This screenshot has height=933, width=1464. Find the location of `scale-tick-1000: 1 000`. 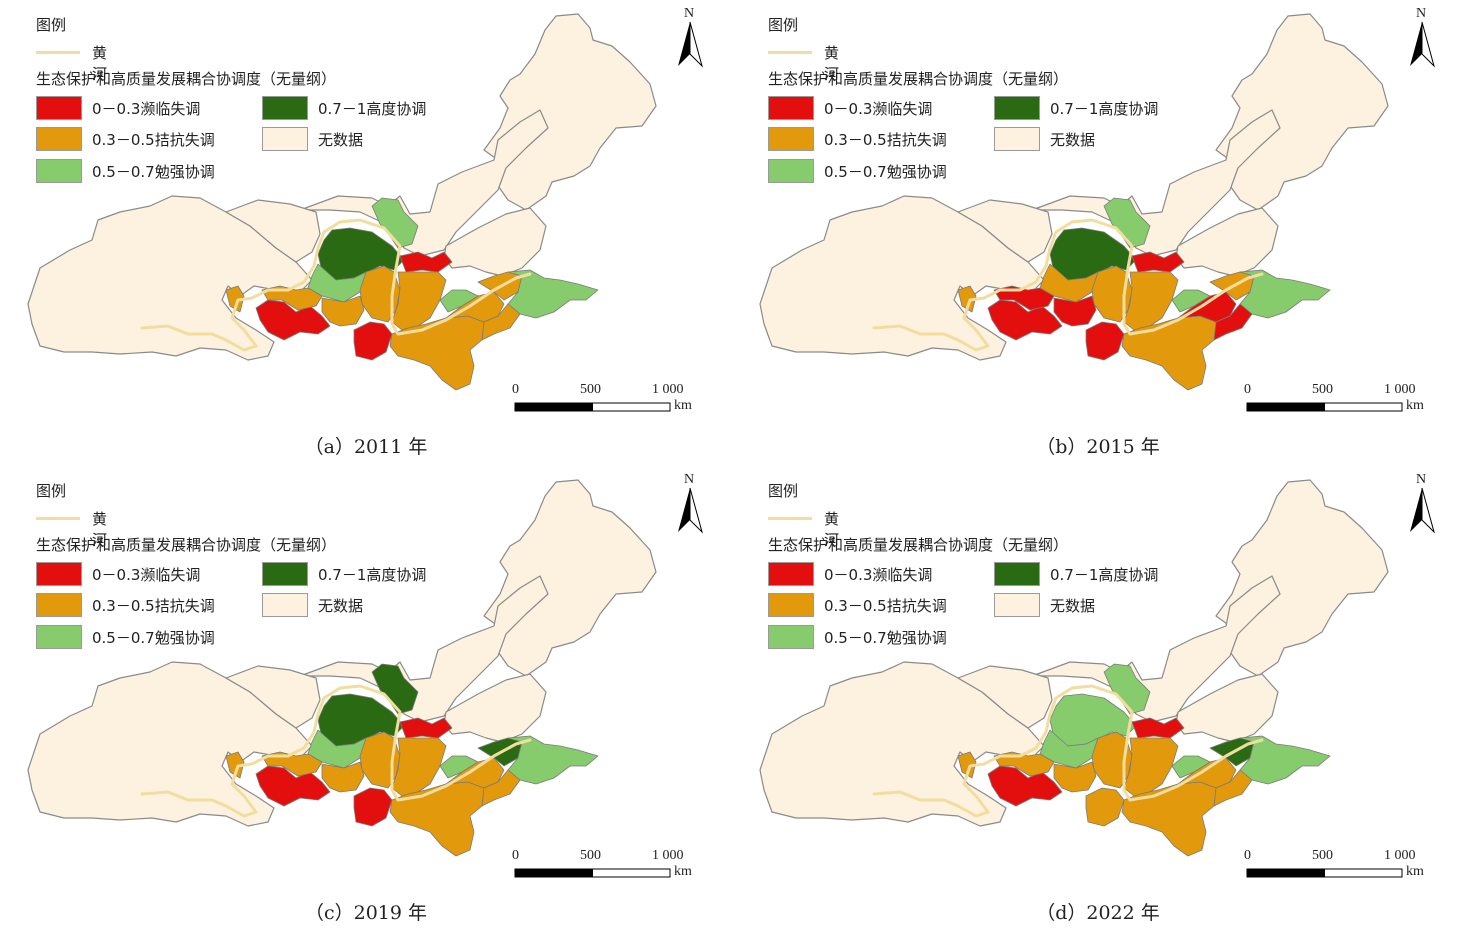

scale-tick-1000: 1 000 is located at coordinates (1400, 855).